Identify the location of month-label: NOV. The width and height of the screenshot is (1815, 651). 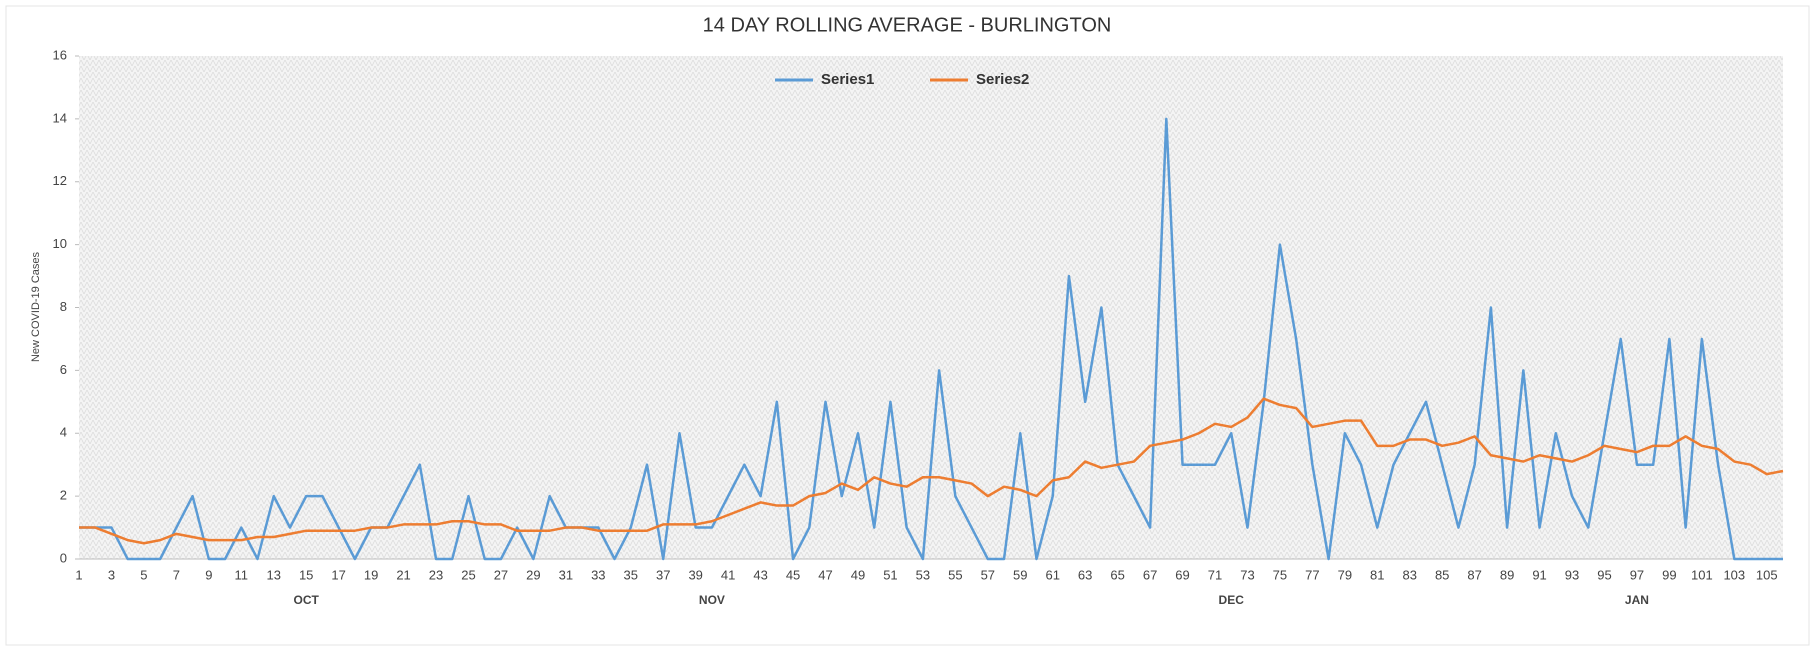
(712, 600).